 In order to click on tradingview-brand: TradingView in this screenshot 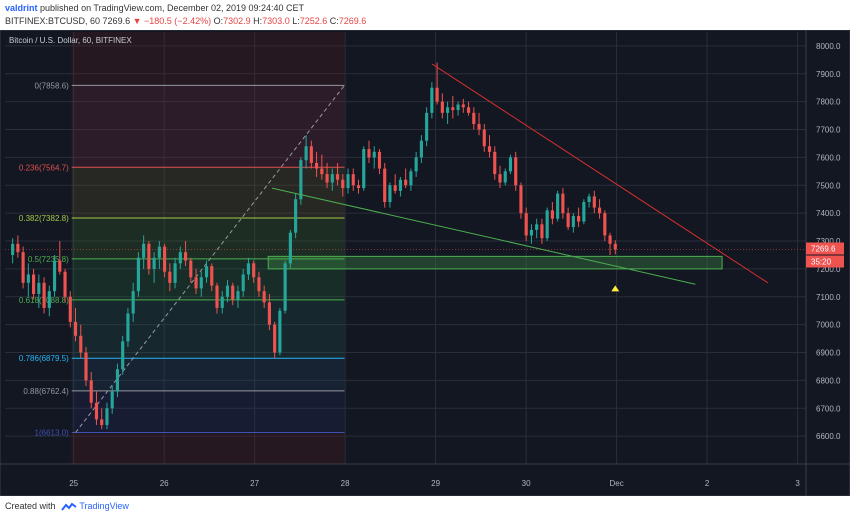, I will do `click(104, 506)`.